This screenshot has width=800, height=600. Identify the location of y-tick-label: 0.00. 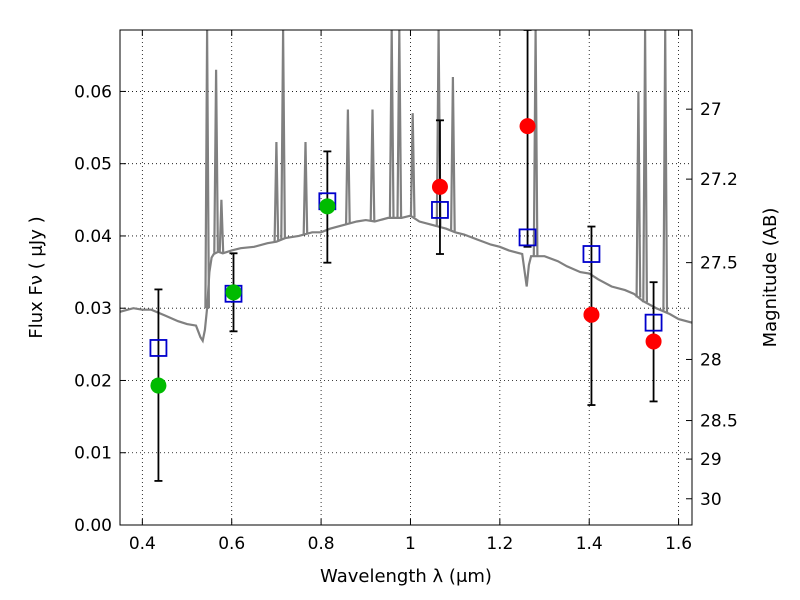
(93, 526).